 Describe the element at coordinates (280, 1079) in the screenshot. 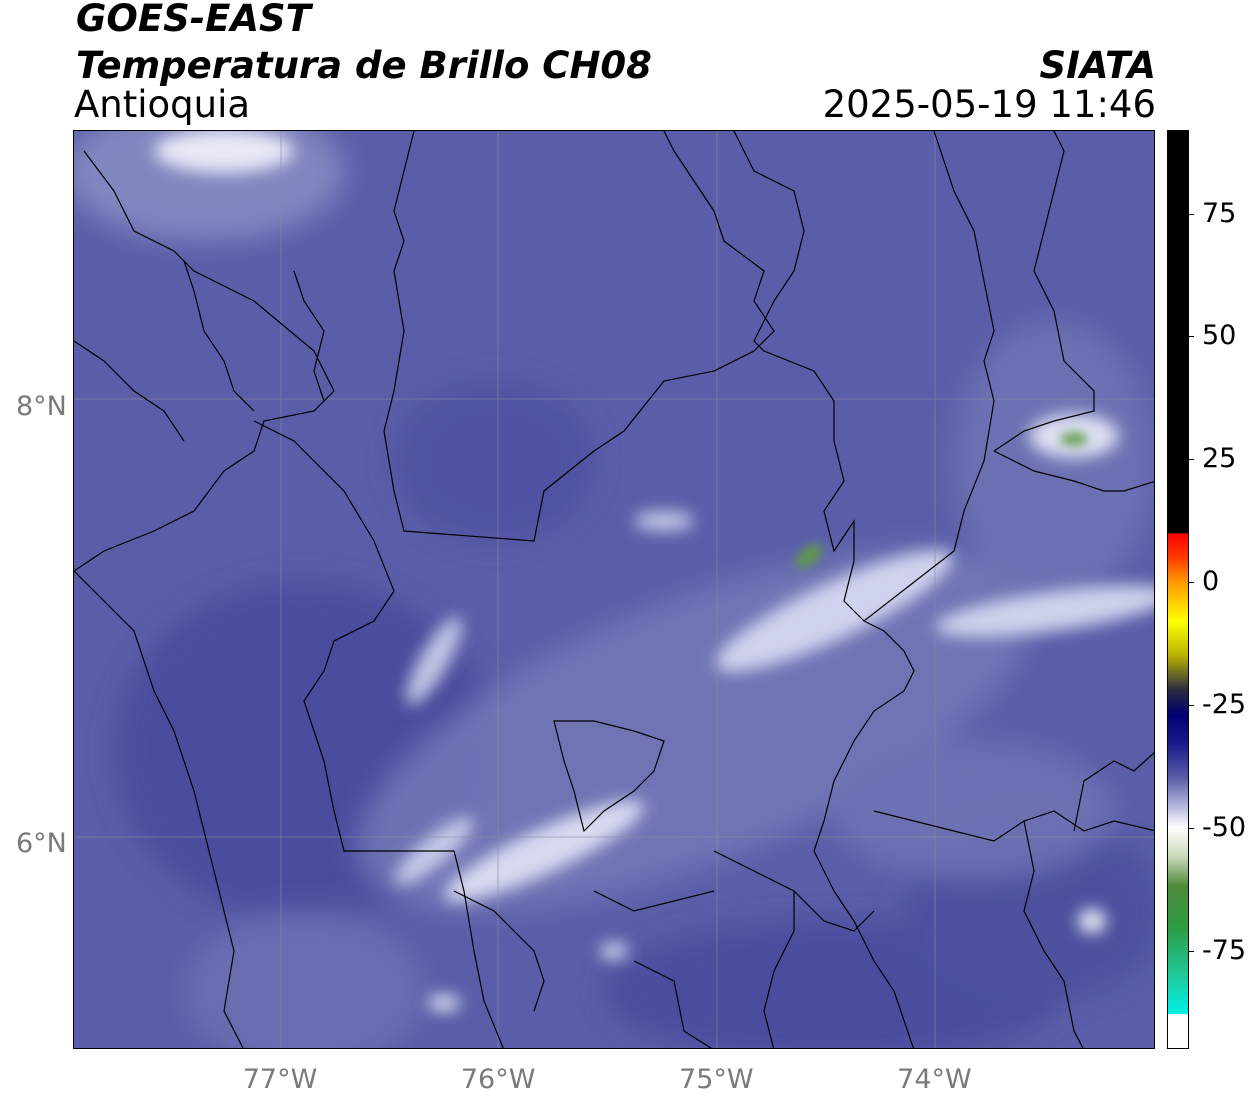

I see `longitude-tick-label: 77°W` at that location.